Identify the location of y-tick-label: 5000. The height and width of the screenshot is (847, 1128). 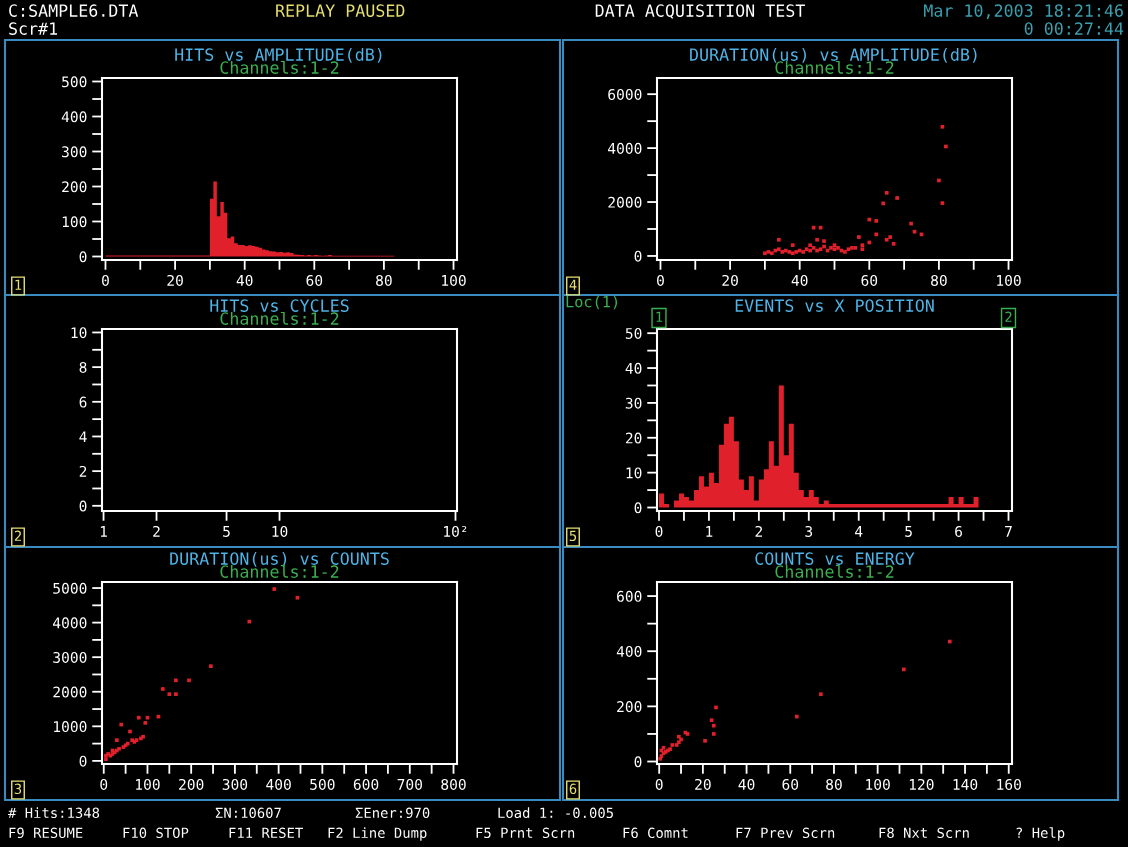
(70, 588).